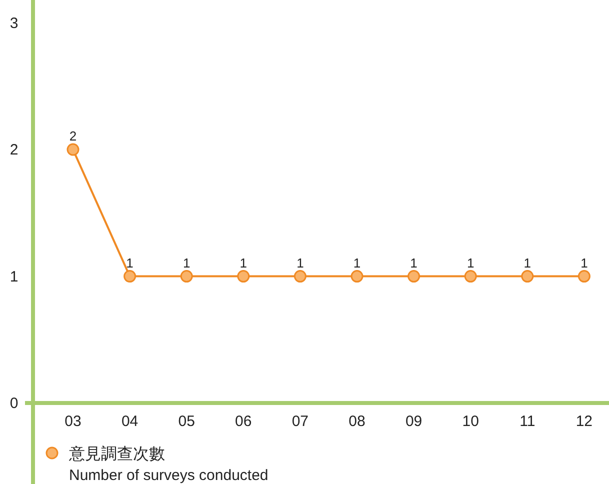 Image resolution: width=609 pixels, height=484 pixels. Describe the element at coordinates (129, 421) in the screenshot. I see `x-tick-label: 04` at that location.